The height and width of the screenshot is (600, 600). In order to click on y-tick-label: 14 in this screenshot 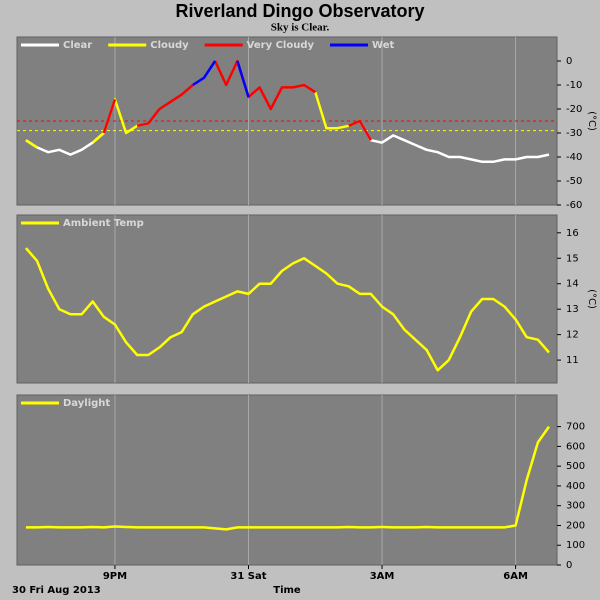, I will do `click(572, 284)`.